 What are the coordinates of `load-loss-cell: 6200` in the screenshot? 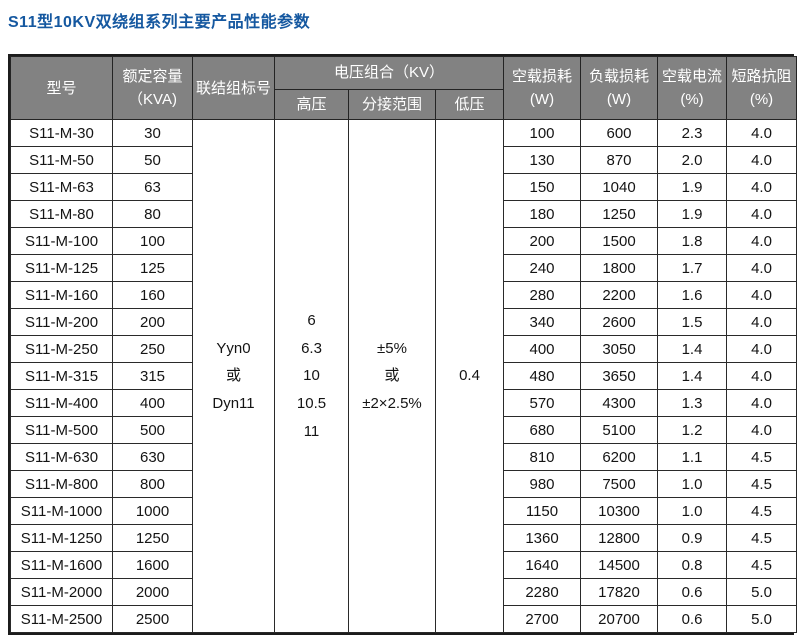 It's located at (619, 457).